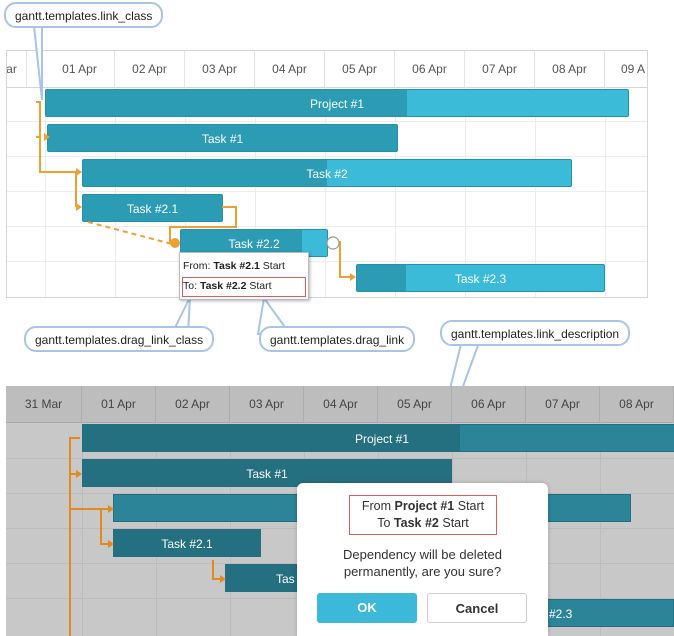 This screenshot has width=674, height=636. I want to click on link-description: From Project #1 Start To Task #2 Start, so click(423, 515).